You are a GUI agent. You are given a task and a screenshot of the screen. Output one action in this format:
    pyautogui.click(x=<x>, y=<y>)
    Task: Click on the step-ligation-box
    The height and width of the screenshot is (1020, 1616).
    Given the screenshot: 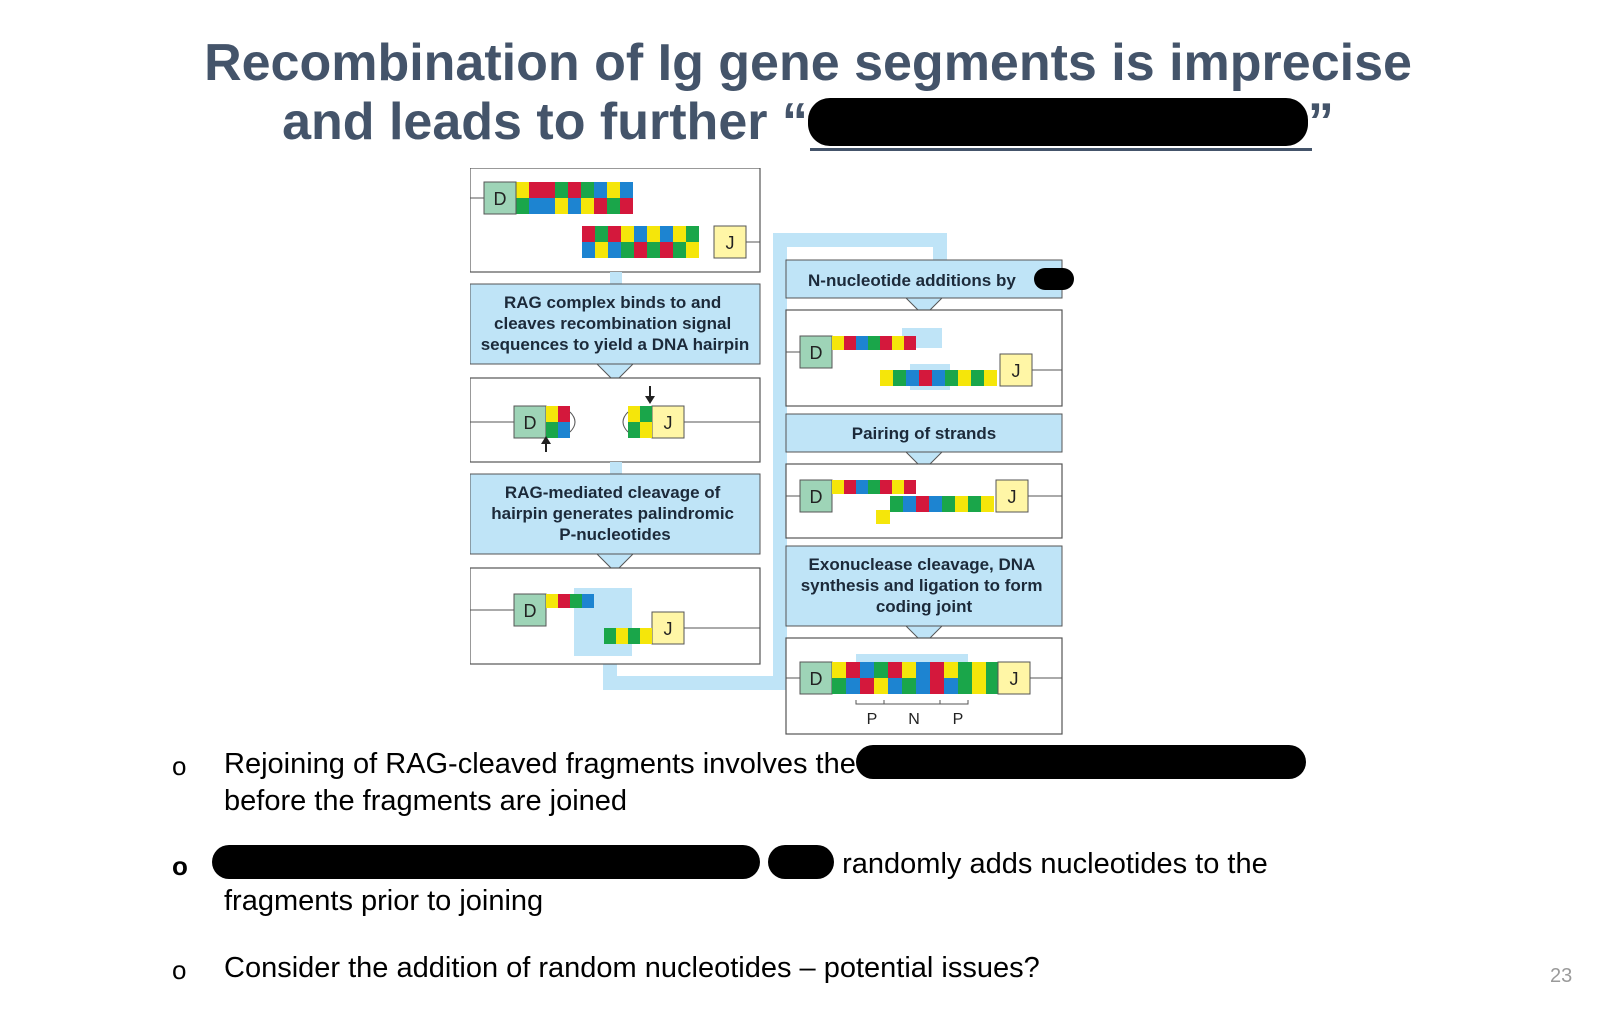 What is the action you would take?
    pyautogui.click(x=924, y=586)
    